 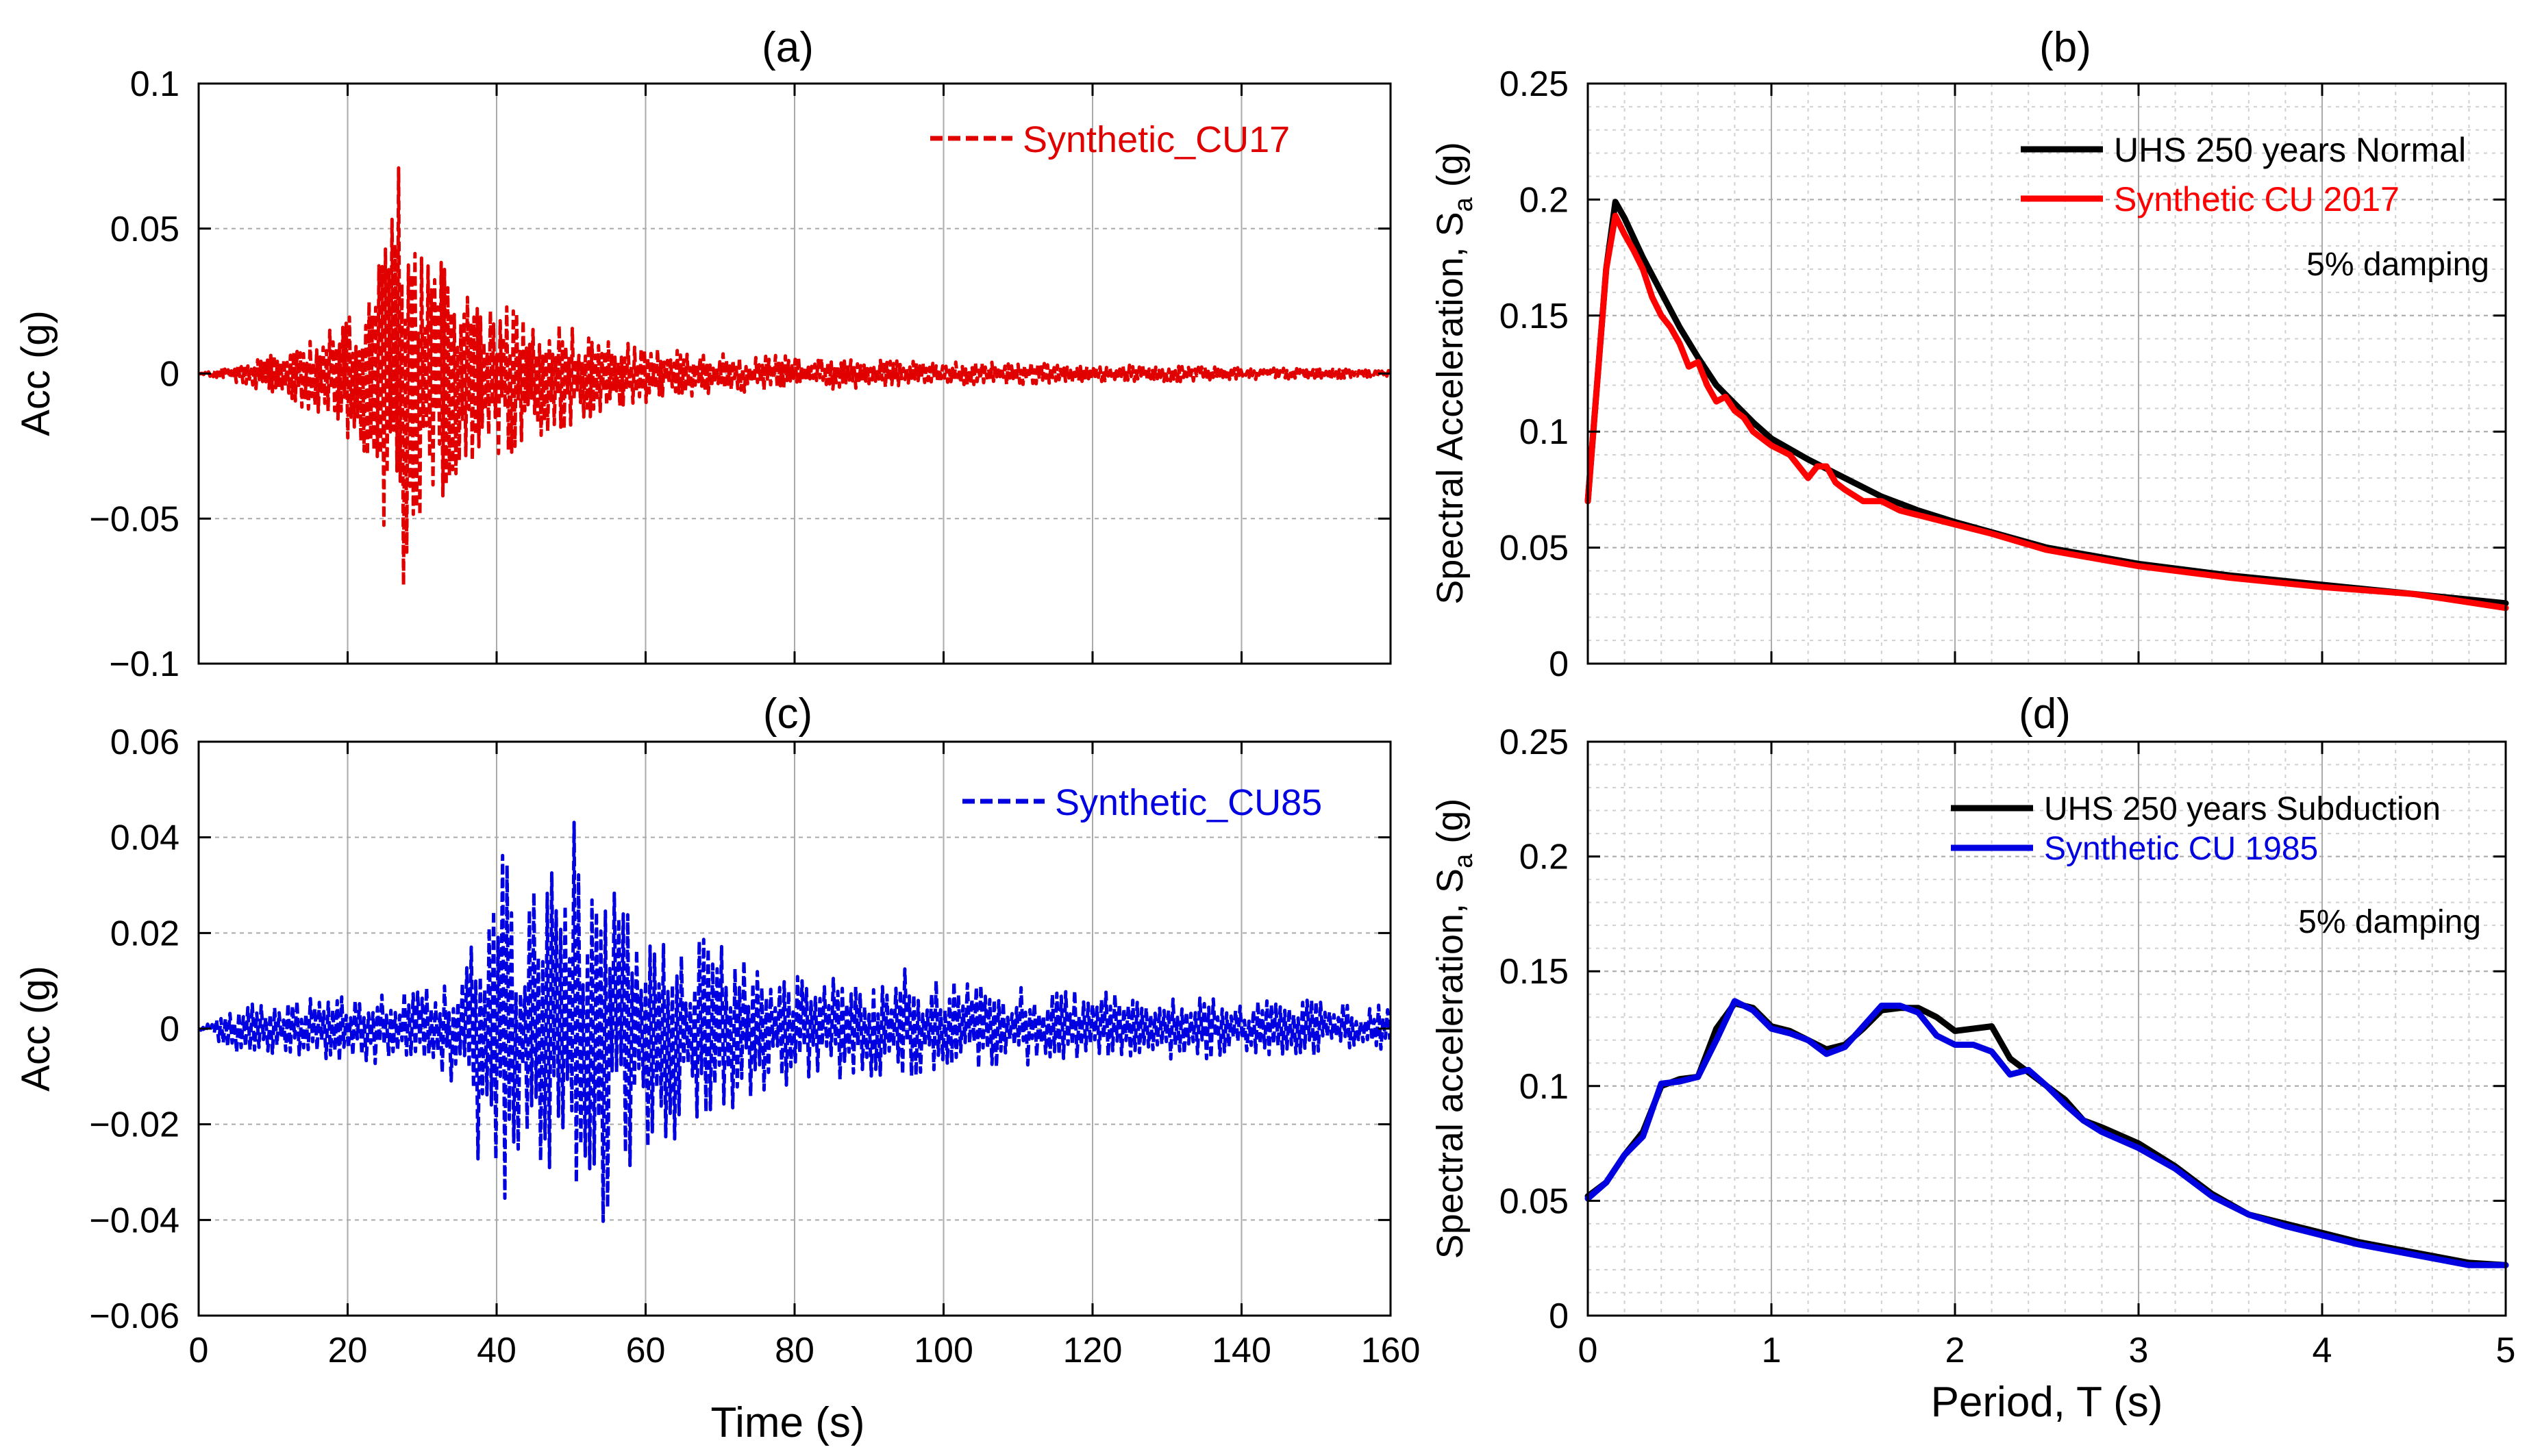 I want to click on y-tick-label: −0.06, so click(x=134, y=1316).